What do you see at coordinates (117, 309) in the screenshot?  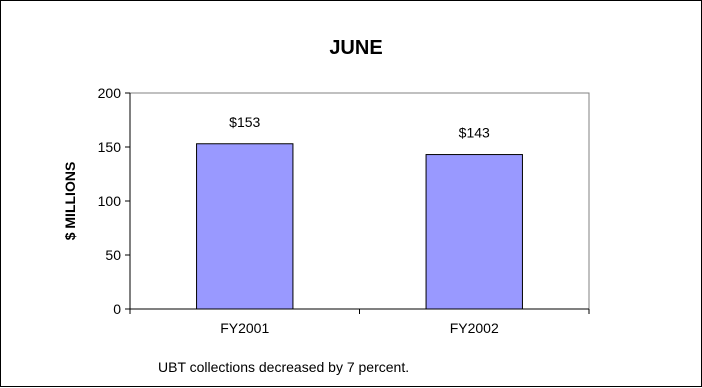 I see `y-tick-label: 0` at bounding box center [117, 309].